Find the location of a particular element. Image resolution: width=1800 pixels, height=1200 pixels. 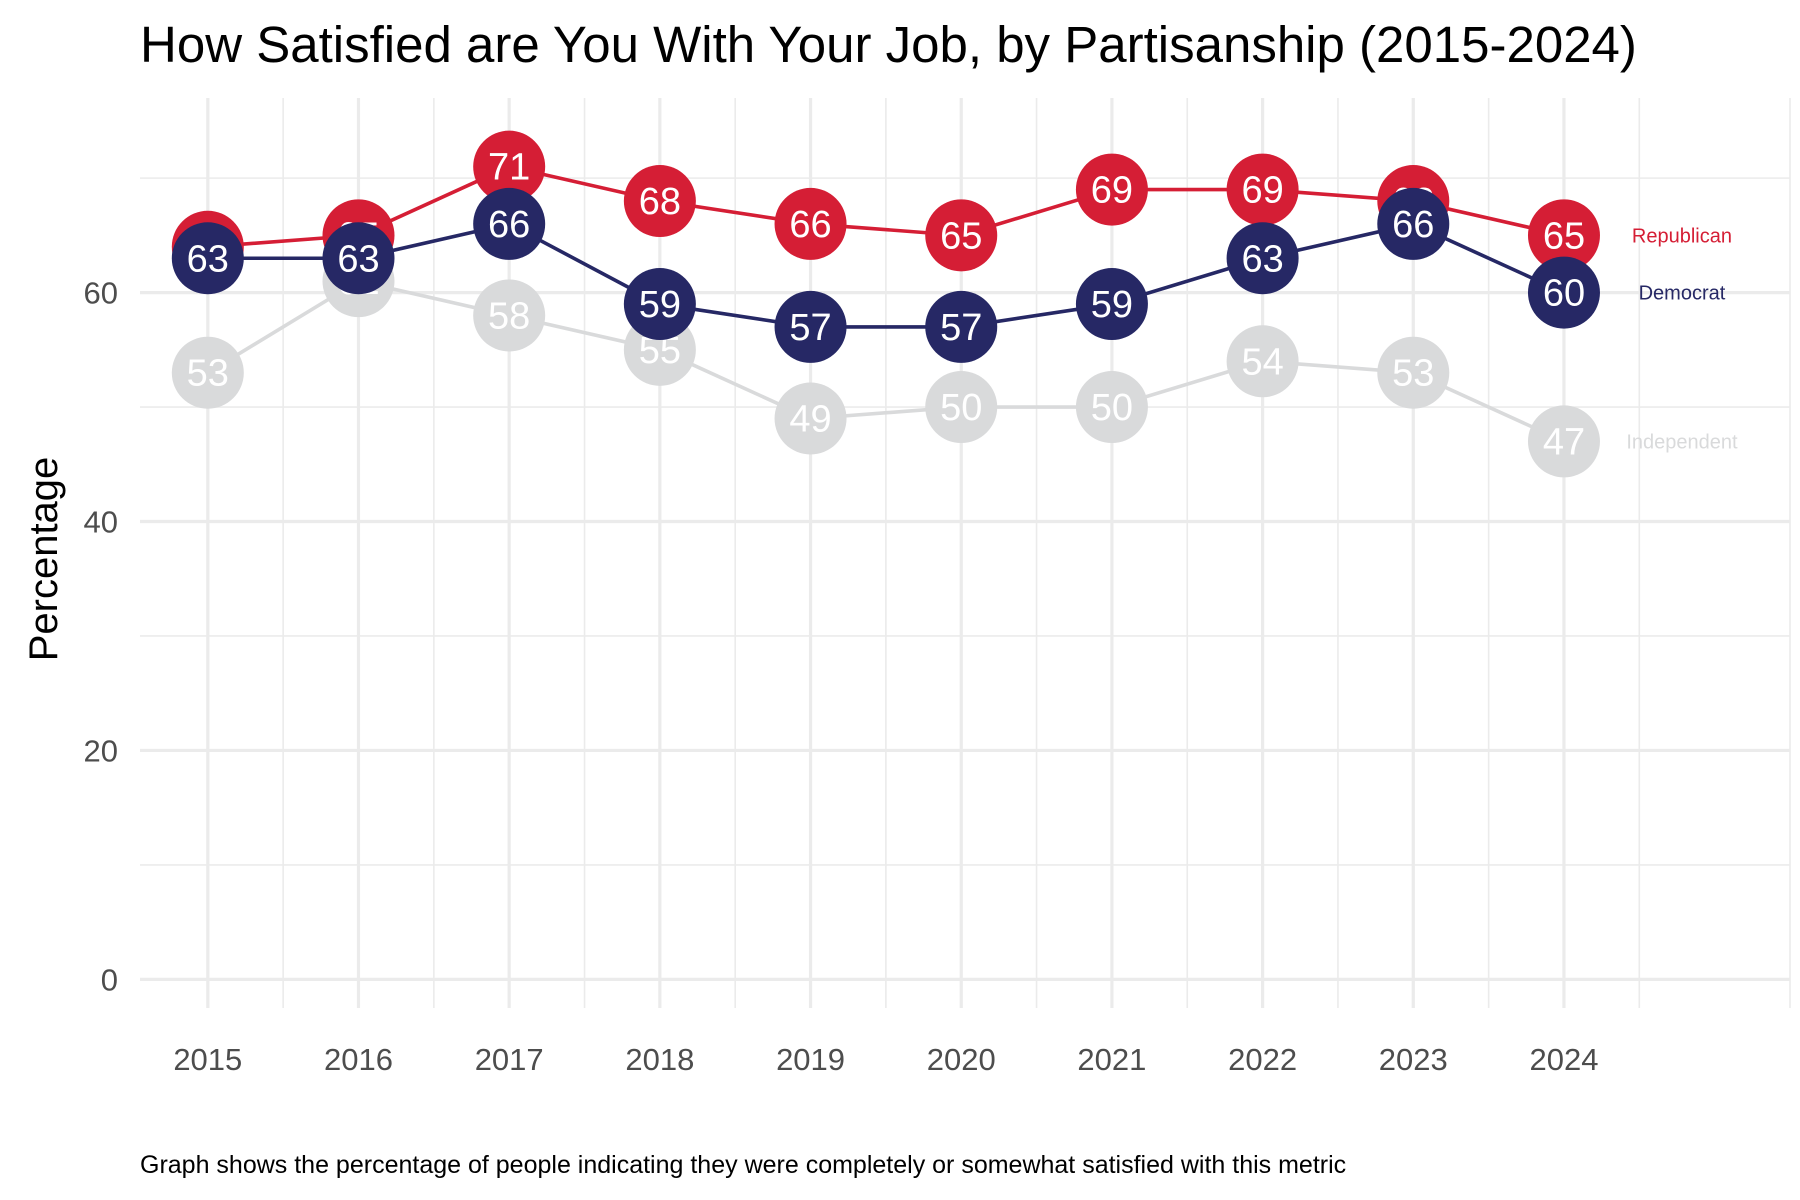

data-label-independent: 58 is located at coordinates (509, 316).